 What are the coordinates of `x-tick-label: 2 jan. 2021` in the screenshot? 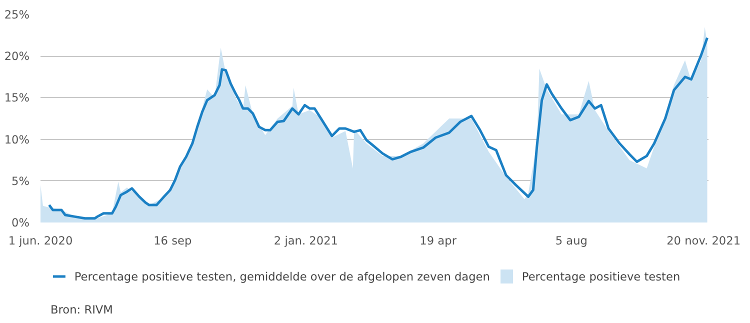 It's located at (306, 241).